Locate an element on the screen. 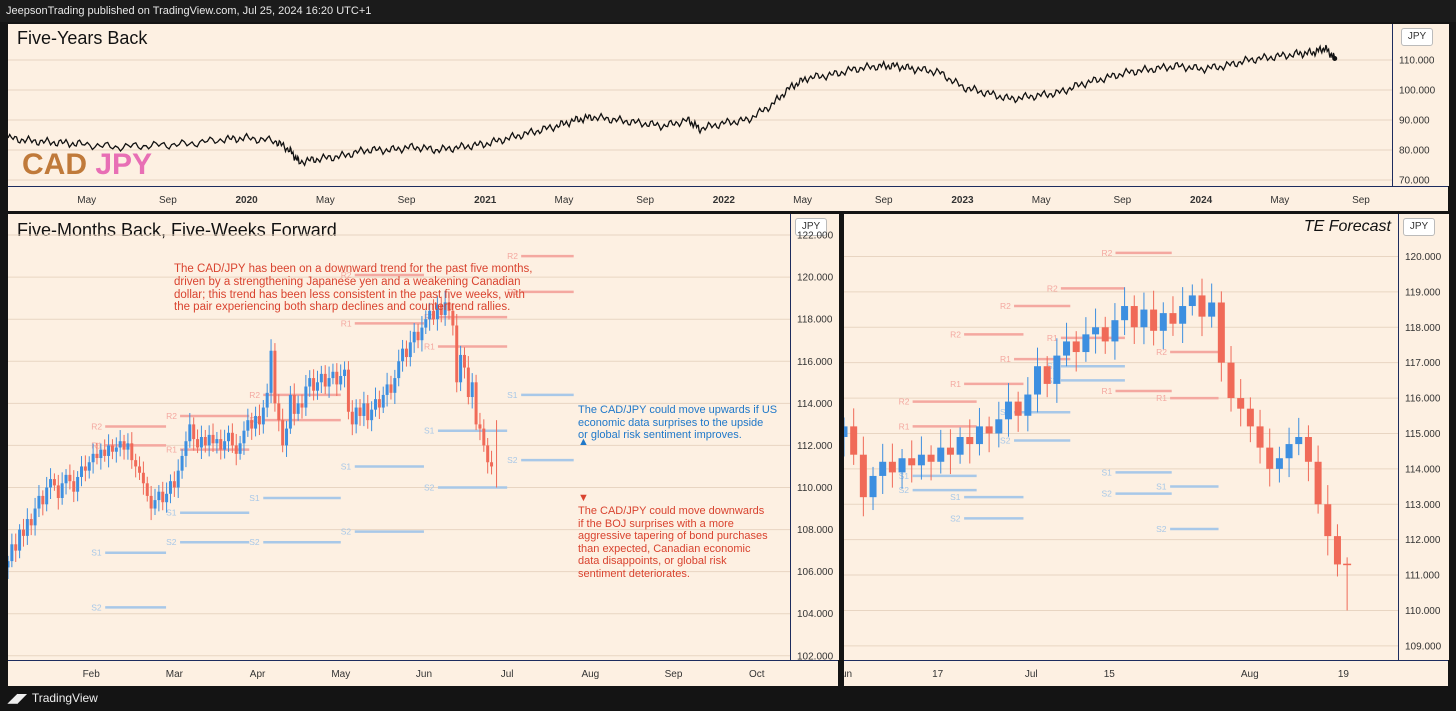 The image size is (1456, 711). y-tick-label: 112.000 is located at coordinates (815, 446).